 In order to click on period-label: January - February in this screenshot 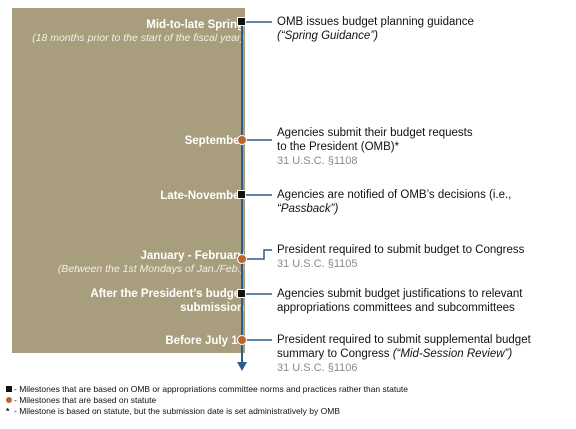, I will do `click(192, 256)`.